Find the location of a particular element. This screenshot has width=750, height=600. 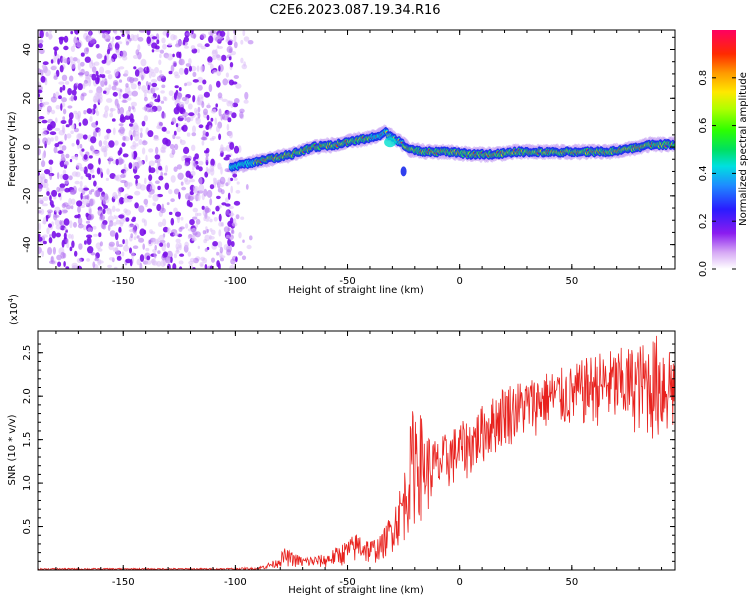

colorbar-tick-label: 0.6 is located at coordinates (703, 126).